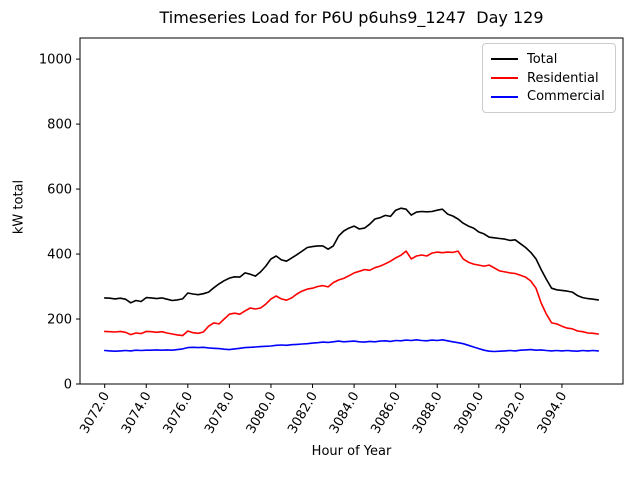 This screenshot has height=480, width=640. I want to click on legend-item-total: Total, so click(549, 59).